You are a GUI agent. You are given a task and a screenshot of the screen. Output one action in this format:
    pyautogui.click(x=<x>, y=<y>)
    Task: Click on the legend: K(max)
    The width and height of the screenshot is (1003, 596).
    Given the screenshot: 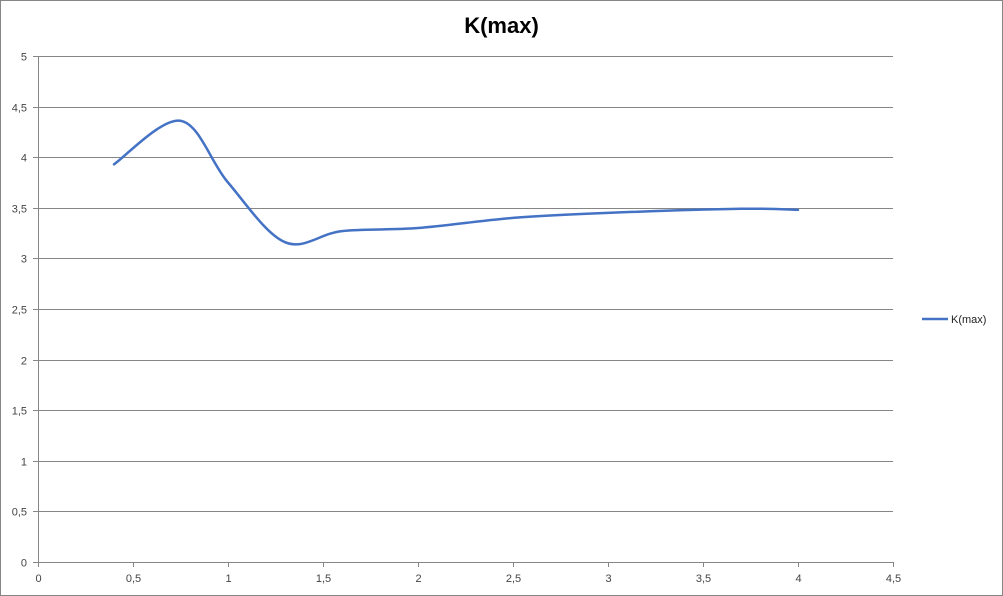 What is the action you would take?
    pyautogui.click(x=954, y=320)
    